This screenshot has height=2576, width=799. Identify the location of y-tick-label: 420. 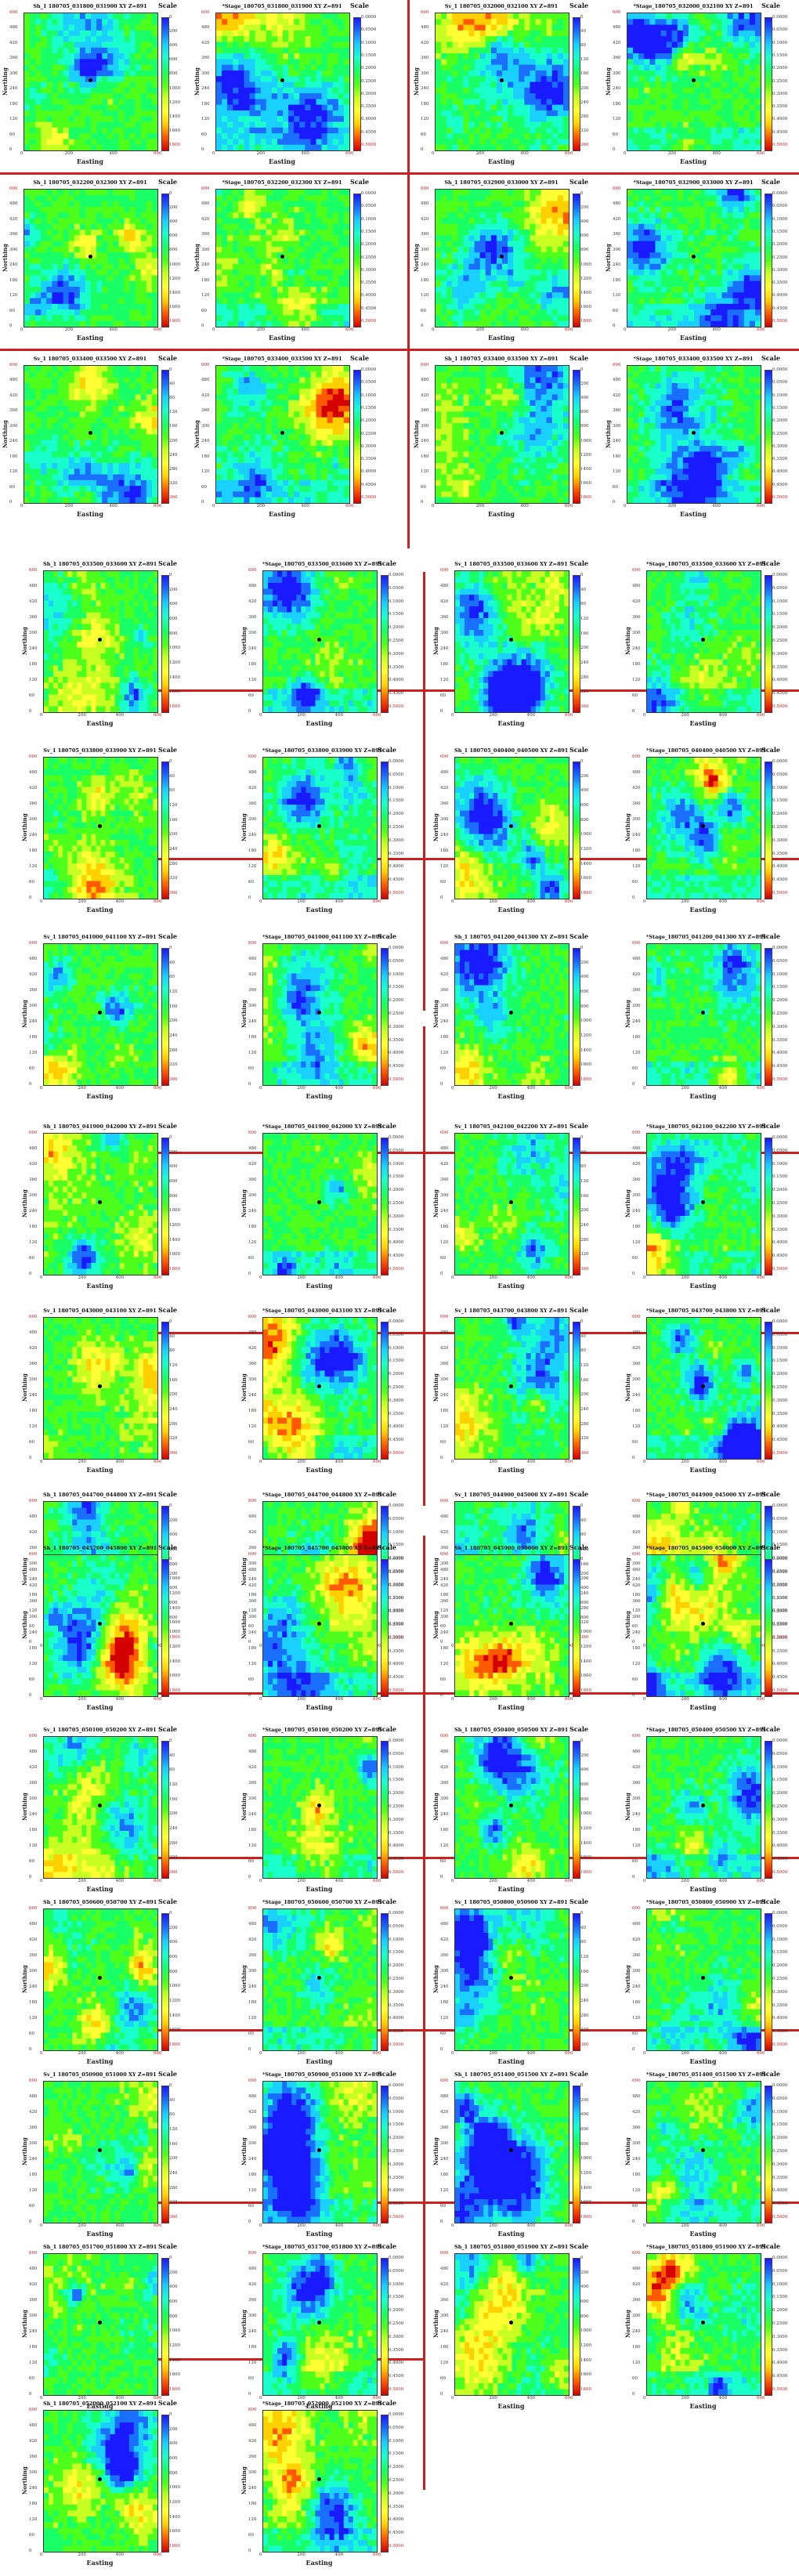
(617, 43).